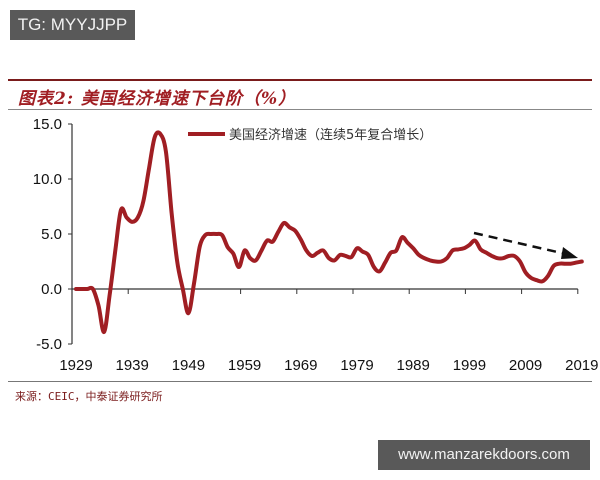  What do you see at coordinates (157, 99) in the screenshot?
I see `figure-title: 图表2: 美国经济增速下台阶（%）` at bounding box center [157, 99].